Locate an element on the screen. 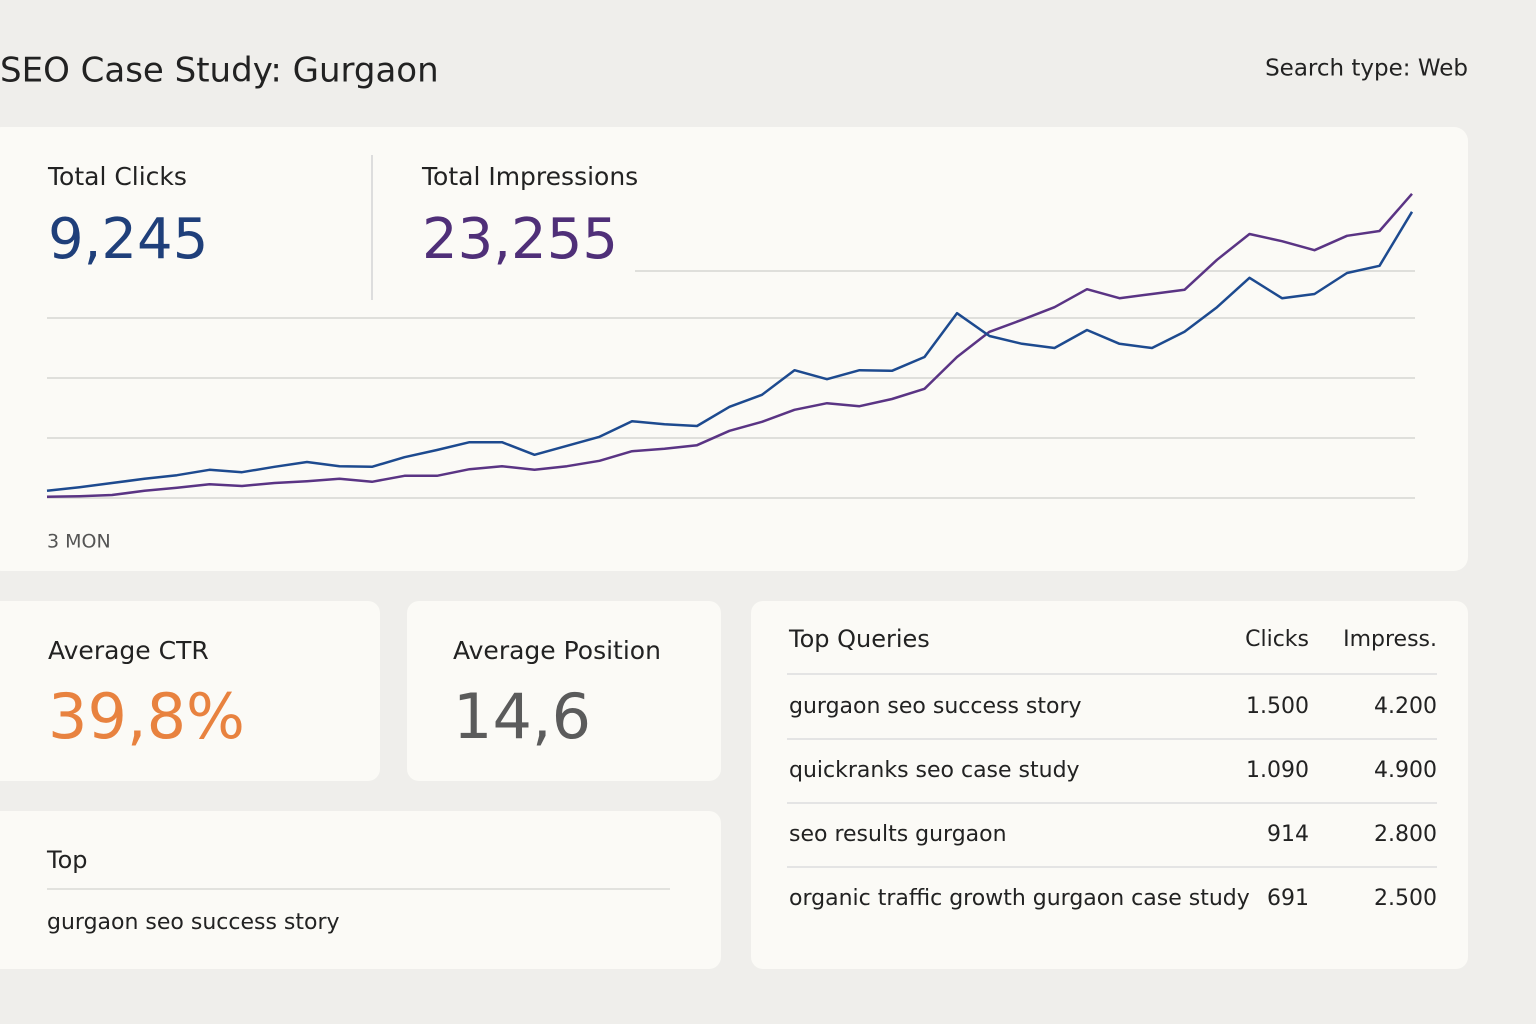 This screenshot has height=1024, width=1536. column-header: Clicks is located at coordinates (1277, 639).